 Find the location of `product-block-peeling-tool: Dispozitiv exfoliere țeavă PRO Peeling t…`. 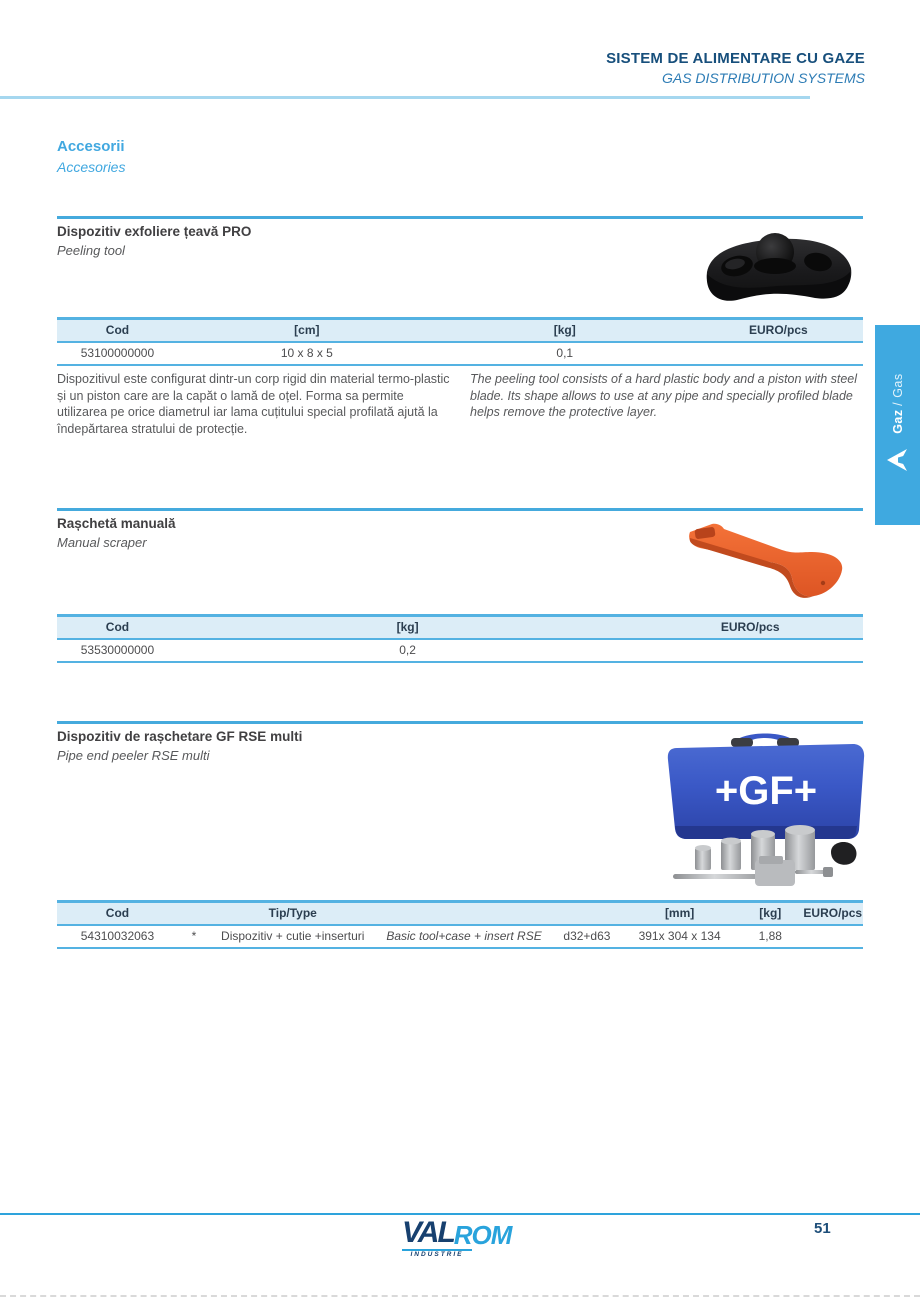

product-block-peeling-tool: Dispozitiv exfoliere țeavă PRO Peeling t… is located at coordinates (460, 237).